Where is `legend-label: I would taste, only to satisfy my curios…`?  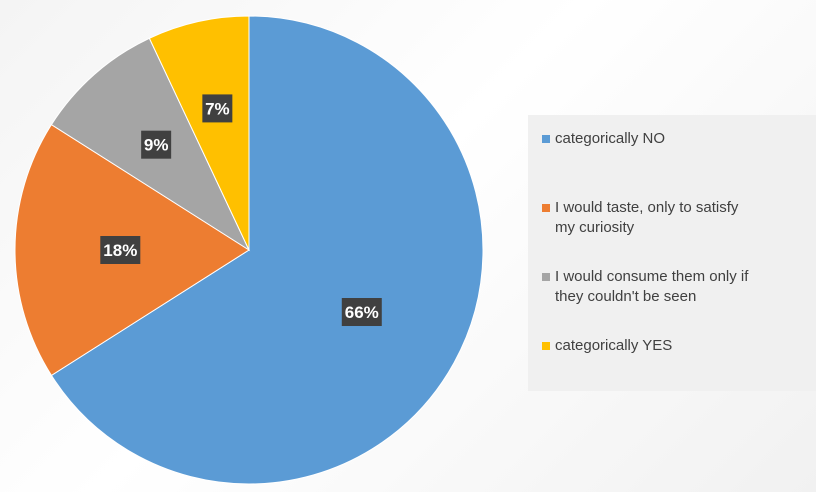
legend-label: I would taste, only to satisfy my curios… is located at coordinates (647, 217).